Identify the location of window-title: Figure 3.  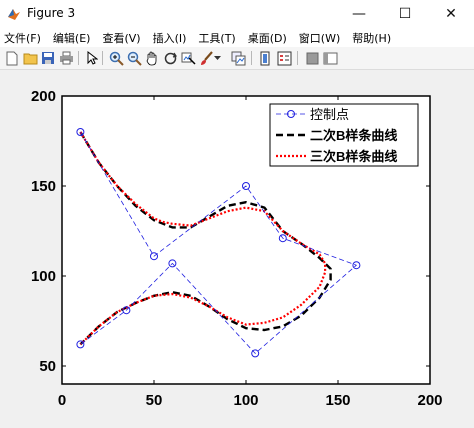
(51, 13).